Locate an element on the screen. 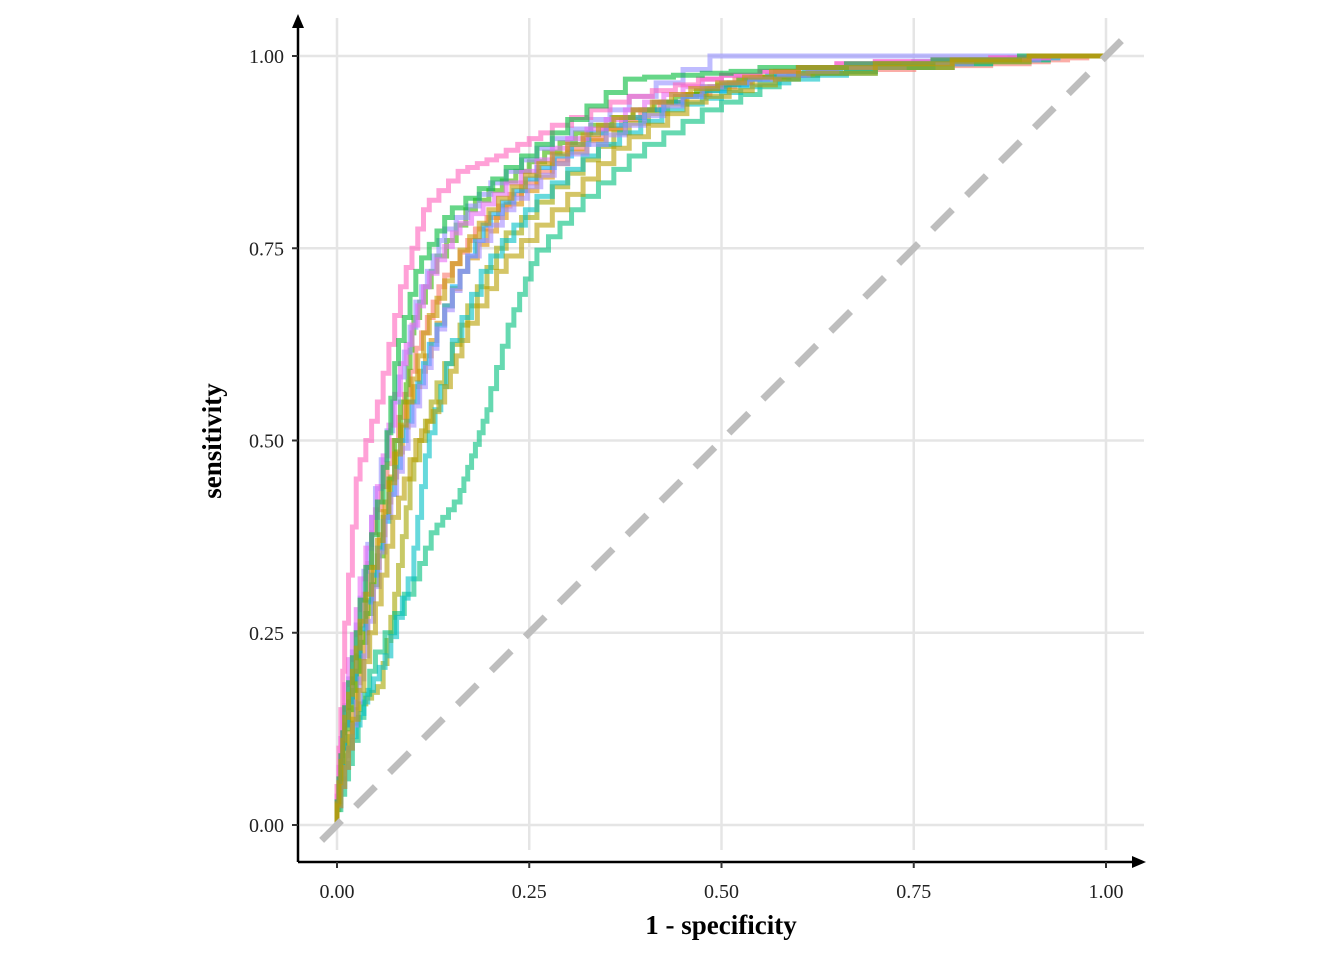 Image resolution: width=1344 pixels, height=960 pixels. x-axis-title: 1 - specificity is located at coordinates (721, 925).